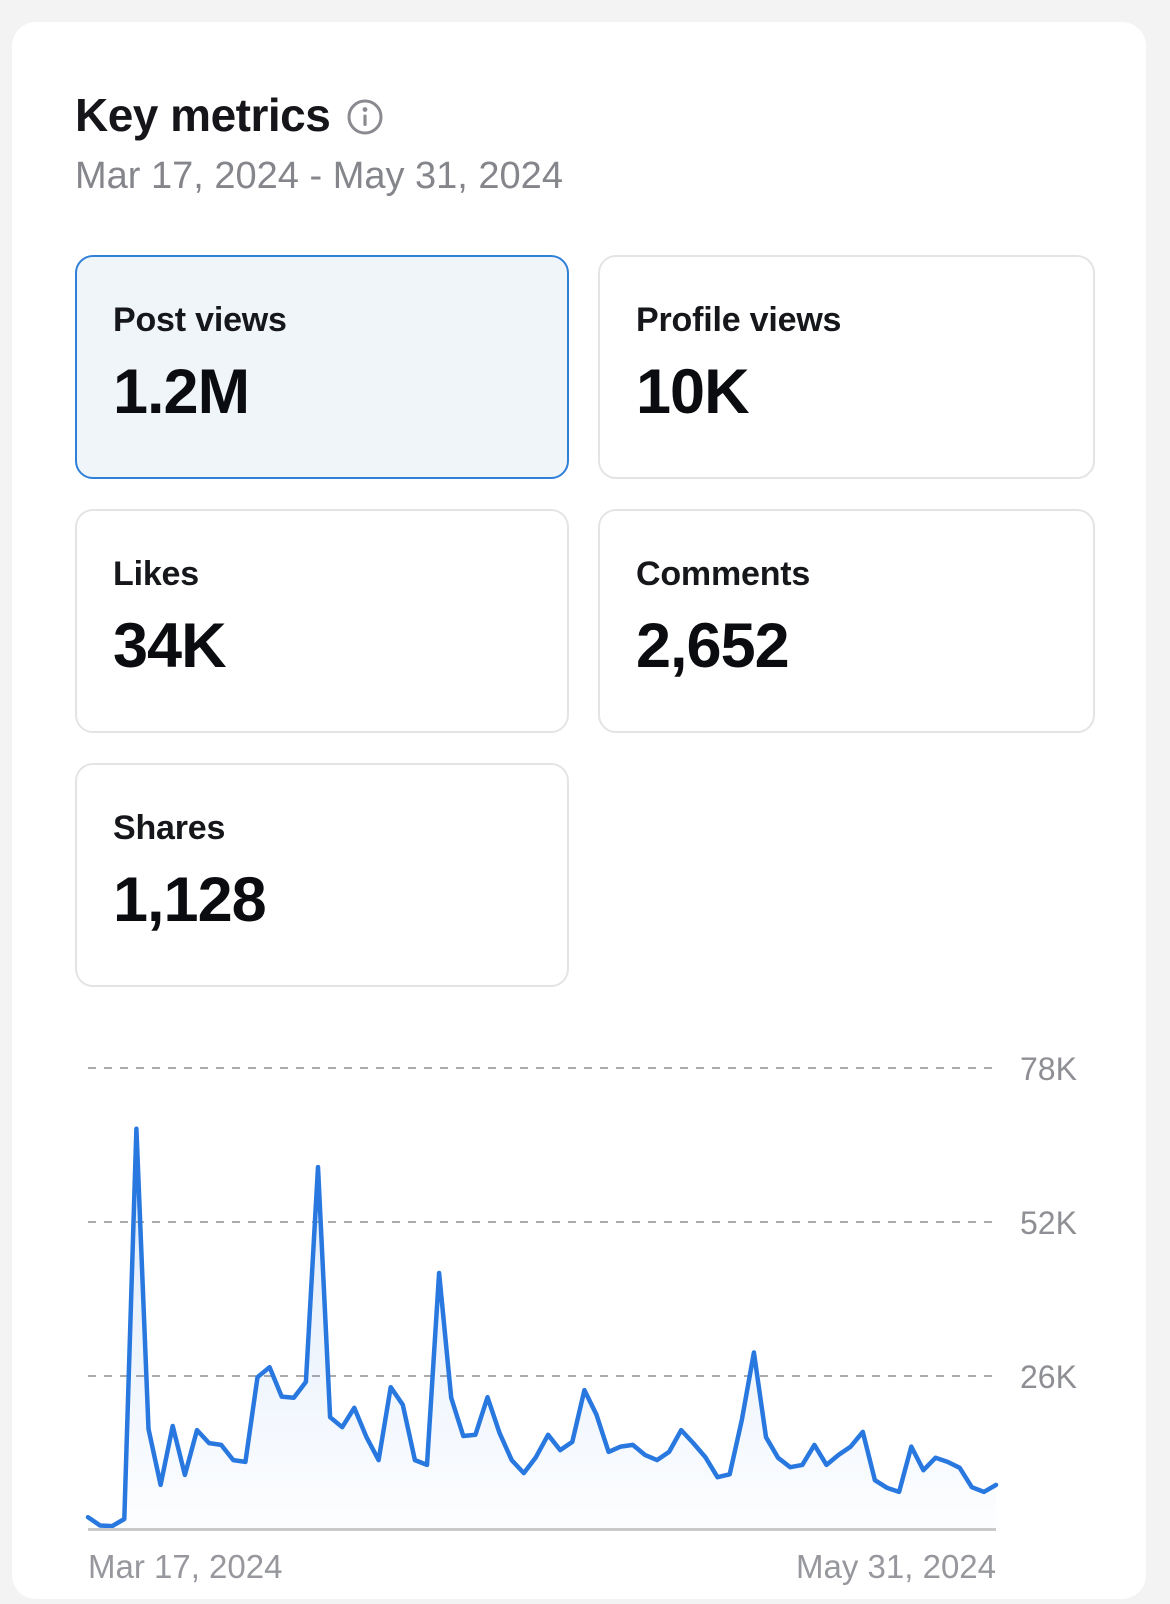  Describe the element at coordinates (542, 1566) in the screenshot. I see `x-axis-labels: Mar 17, 2024 May 31, 2024` at that location.